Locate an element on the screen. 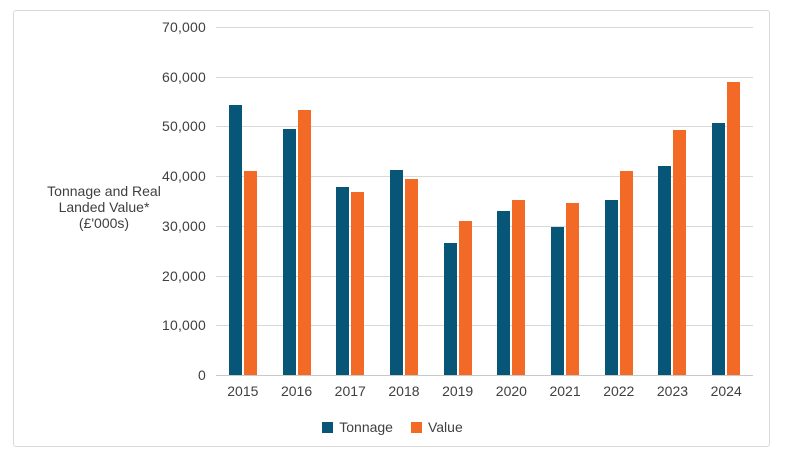 Image resolution: width=794 pixels, height=456 pixels. gridline-10,000 is located at coordinates (484, 326).